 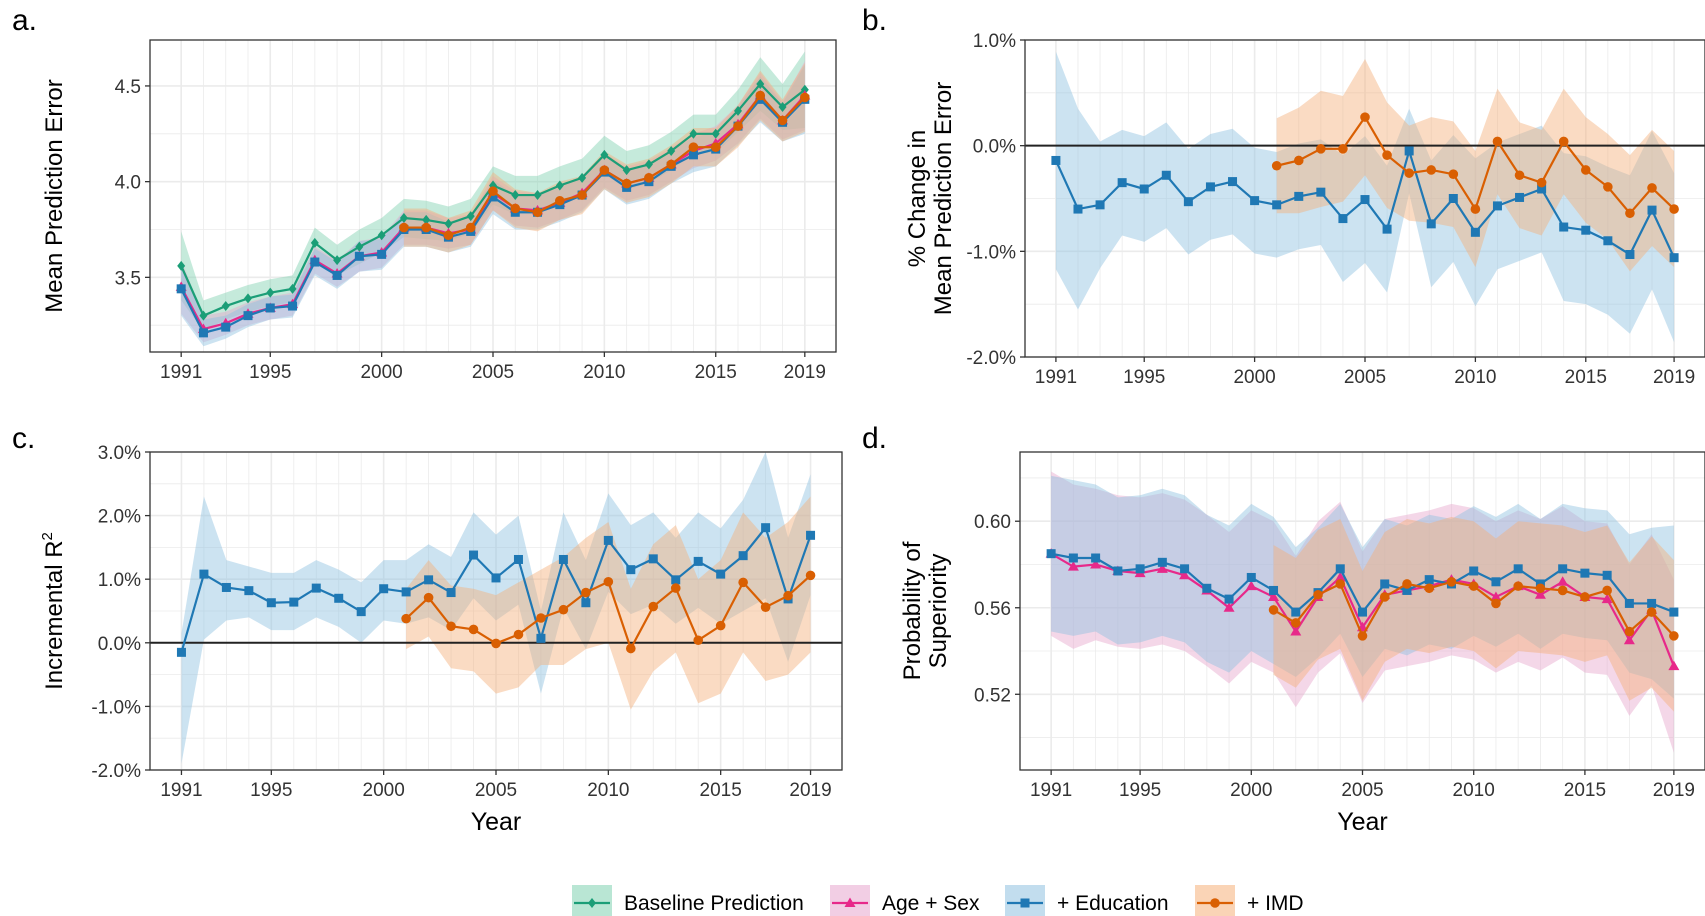 I want to click on legend-item-education: + Education, so click(x=1087, y=900).